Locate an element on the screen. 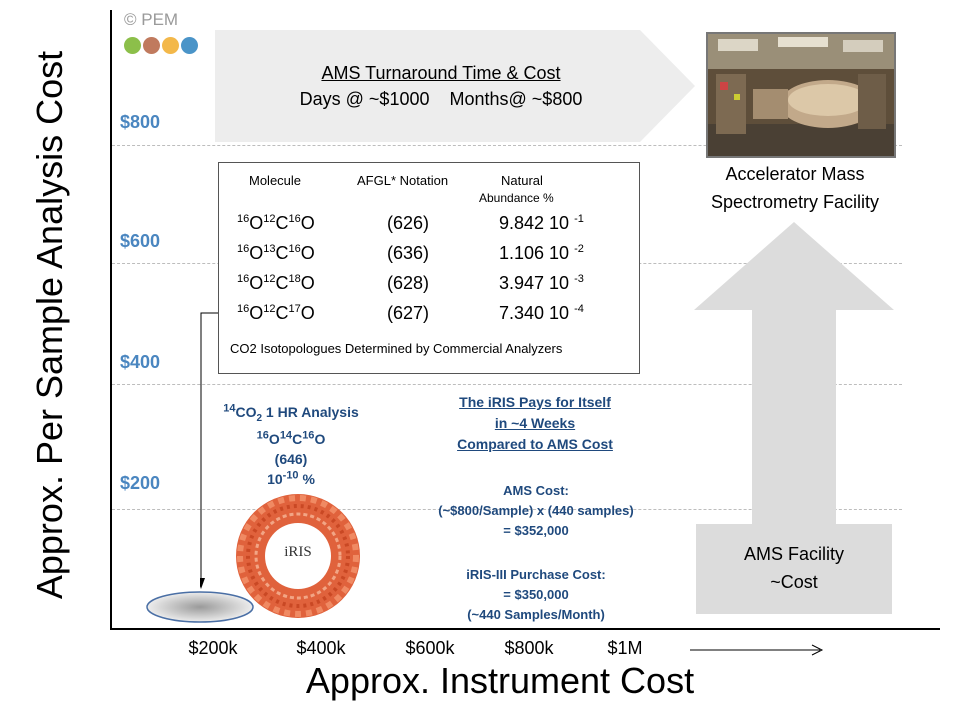  radiocarbon-abundance-unit: % is located at coordinates (306, 478).